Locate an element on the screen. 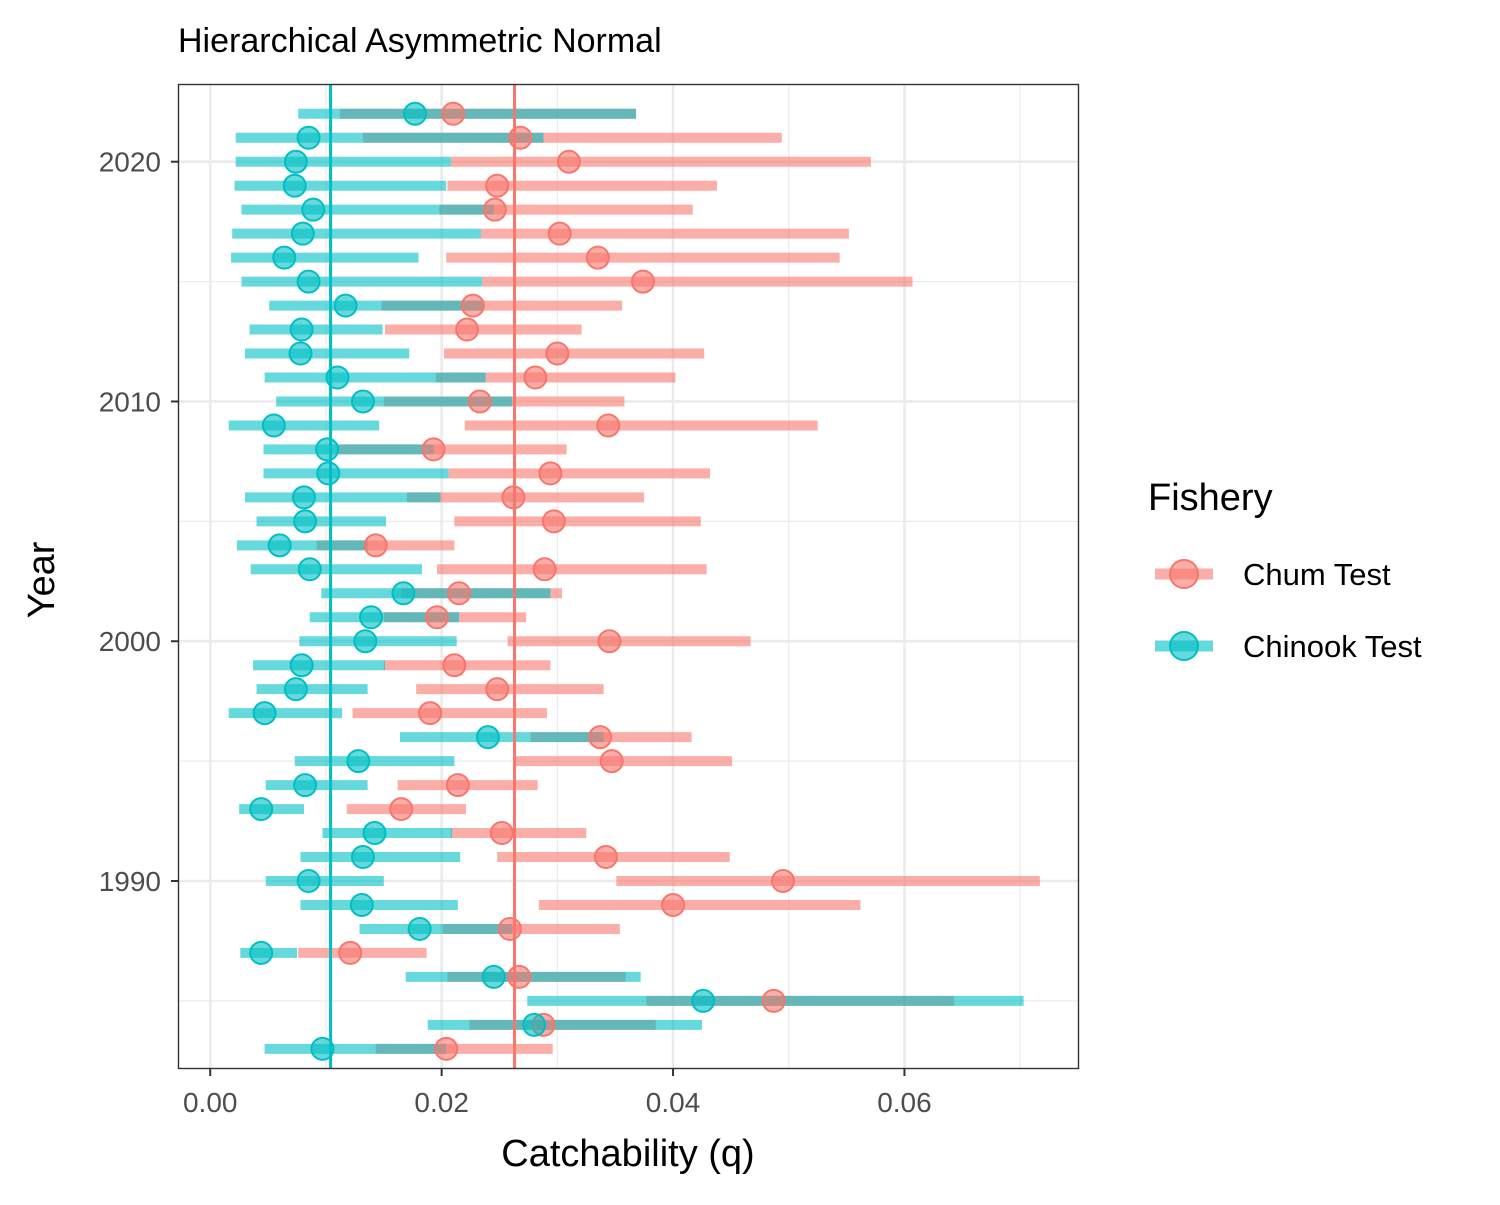 This screenshot has width=1500, height=1205. legend-item-chinook: Chinook Test is located at coordinates (1288, 646).